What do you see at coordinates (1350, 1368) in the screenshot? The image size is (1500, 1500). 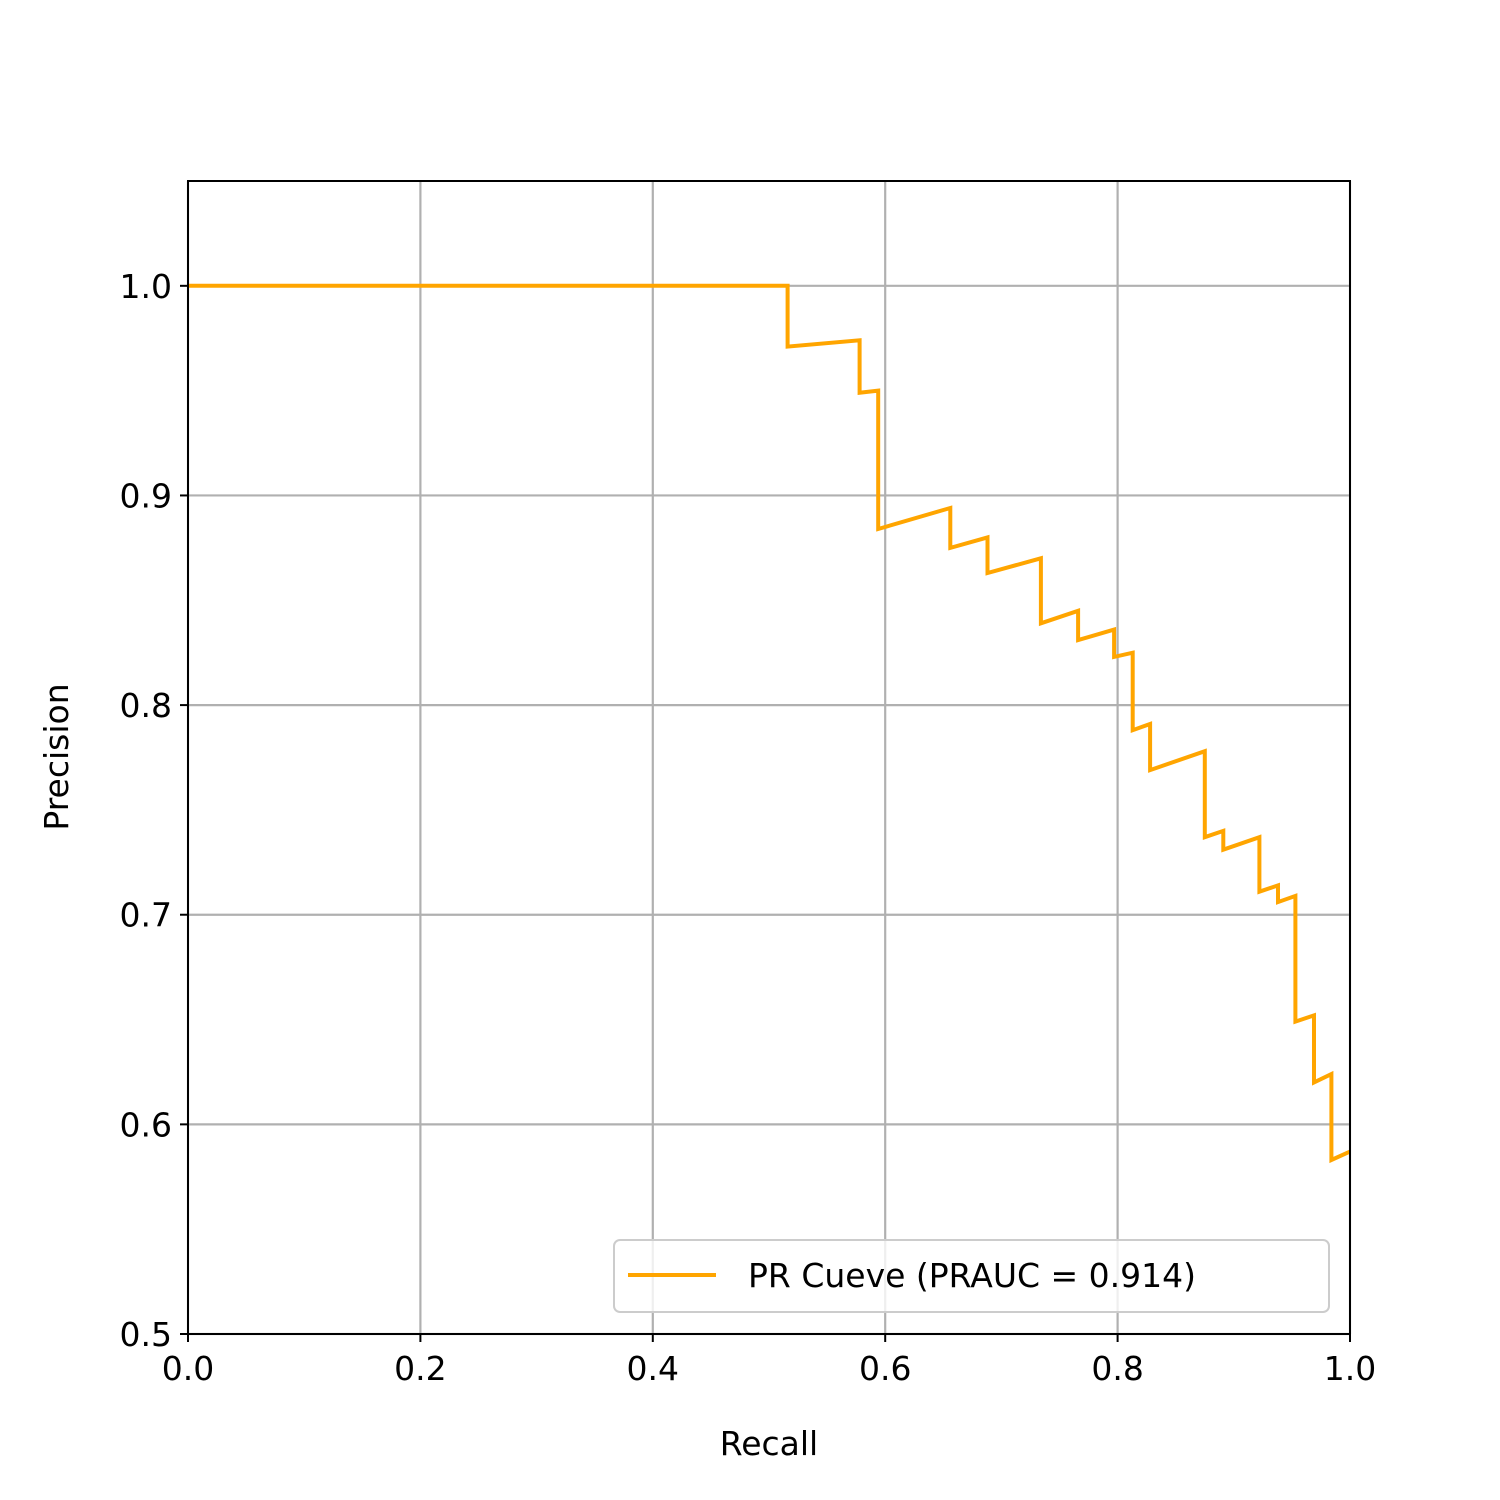 I see `x-tick-label: 1.0` at bounding box center [1350, 1368].